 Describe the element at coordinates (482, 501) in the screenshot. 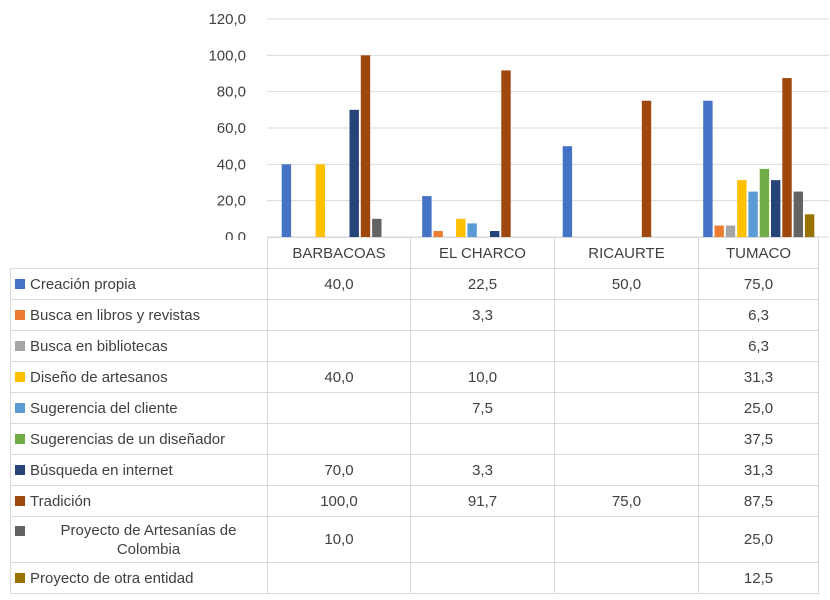

I see `data-cell: 91,7` at that location.